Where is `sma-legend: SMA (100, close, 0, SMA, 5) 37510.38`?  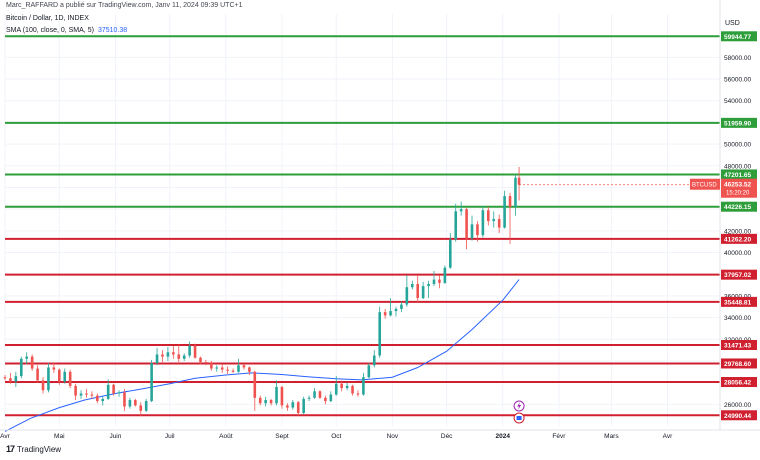
sma-legend: SMA (100, close, 0, SMA, 5) 37510.38 is located at coordinates (66, 30).